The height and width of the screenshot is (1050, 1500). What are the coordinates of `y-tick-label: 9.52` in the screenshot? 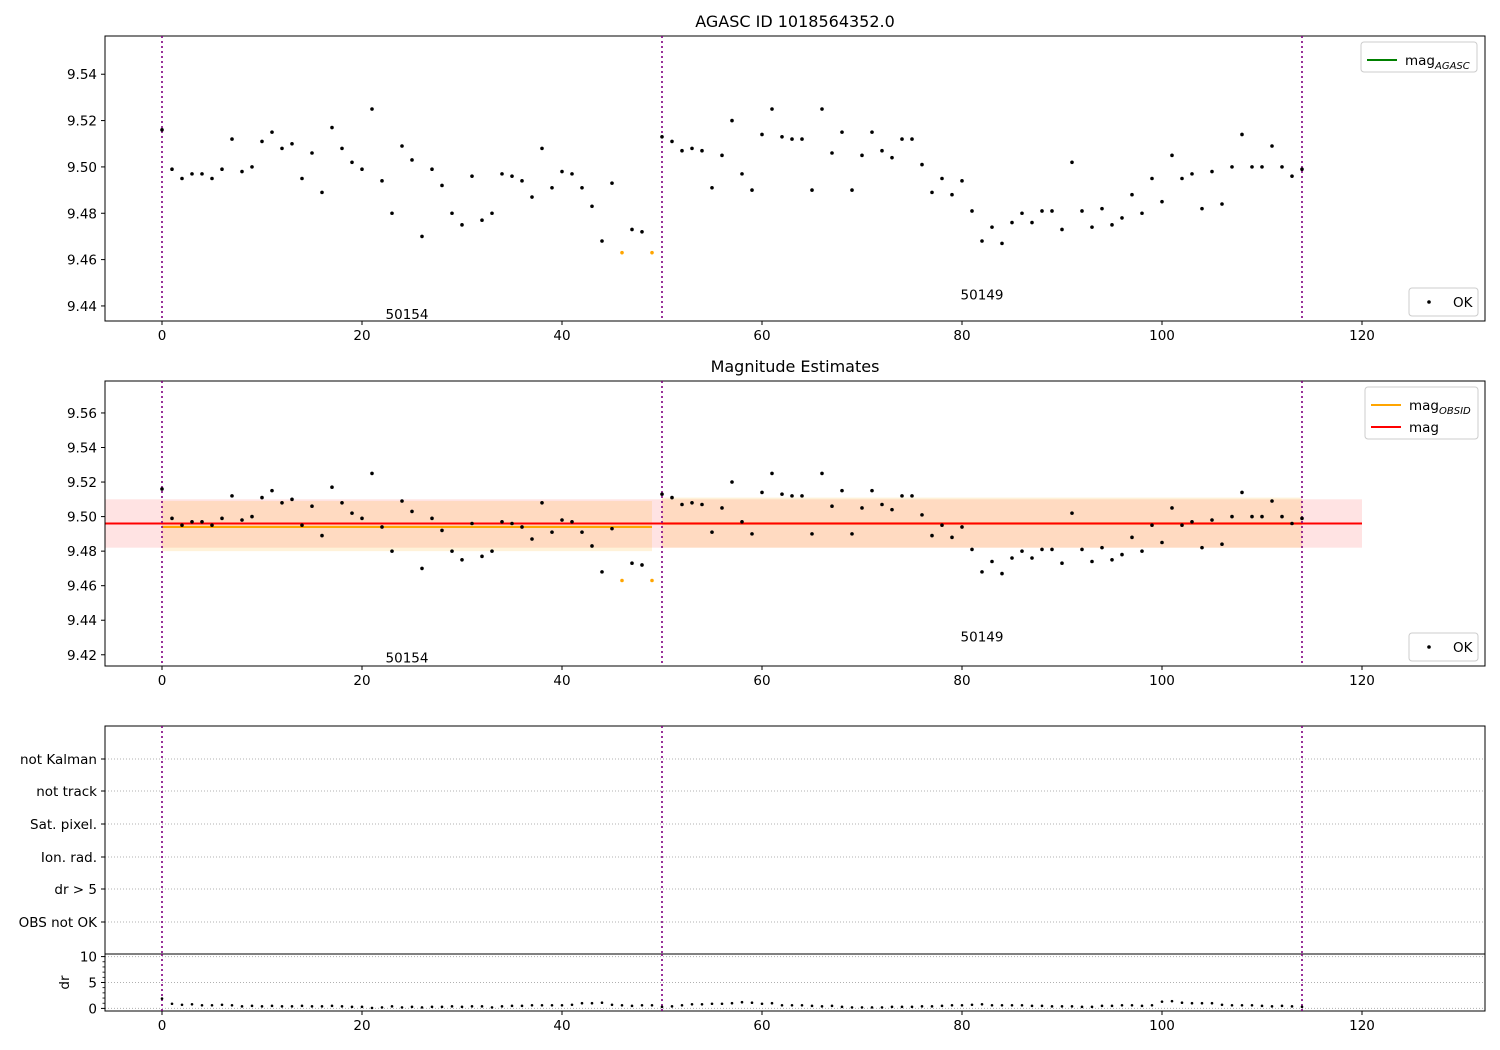 It's located at (82, 483).